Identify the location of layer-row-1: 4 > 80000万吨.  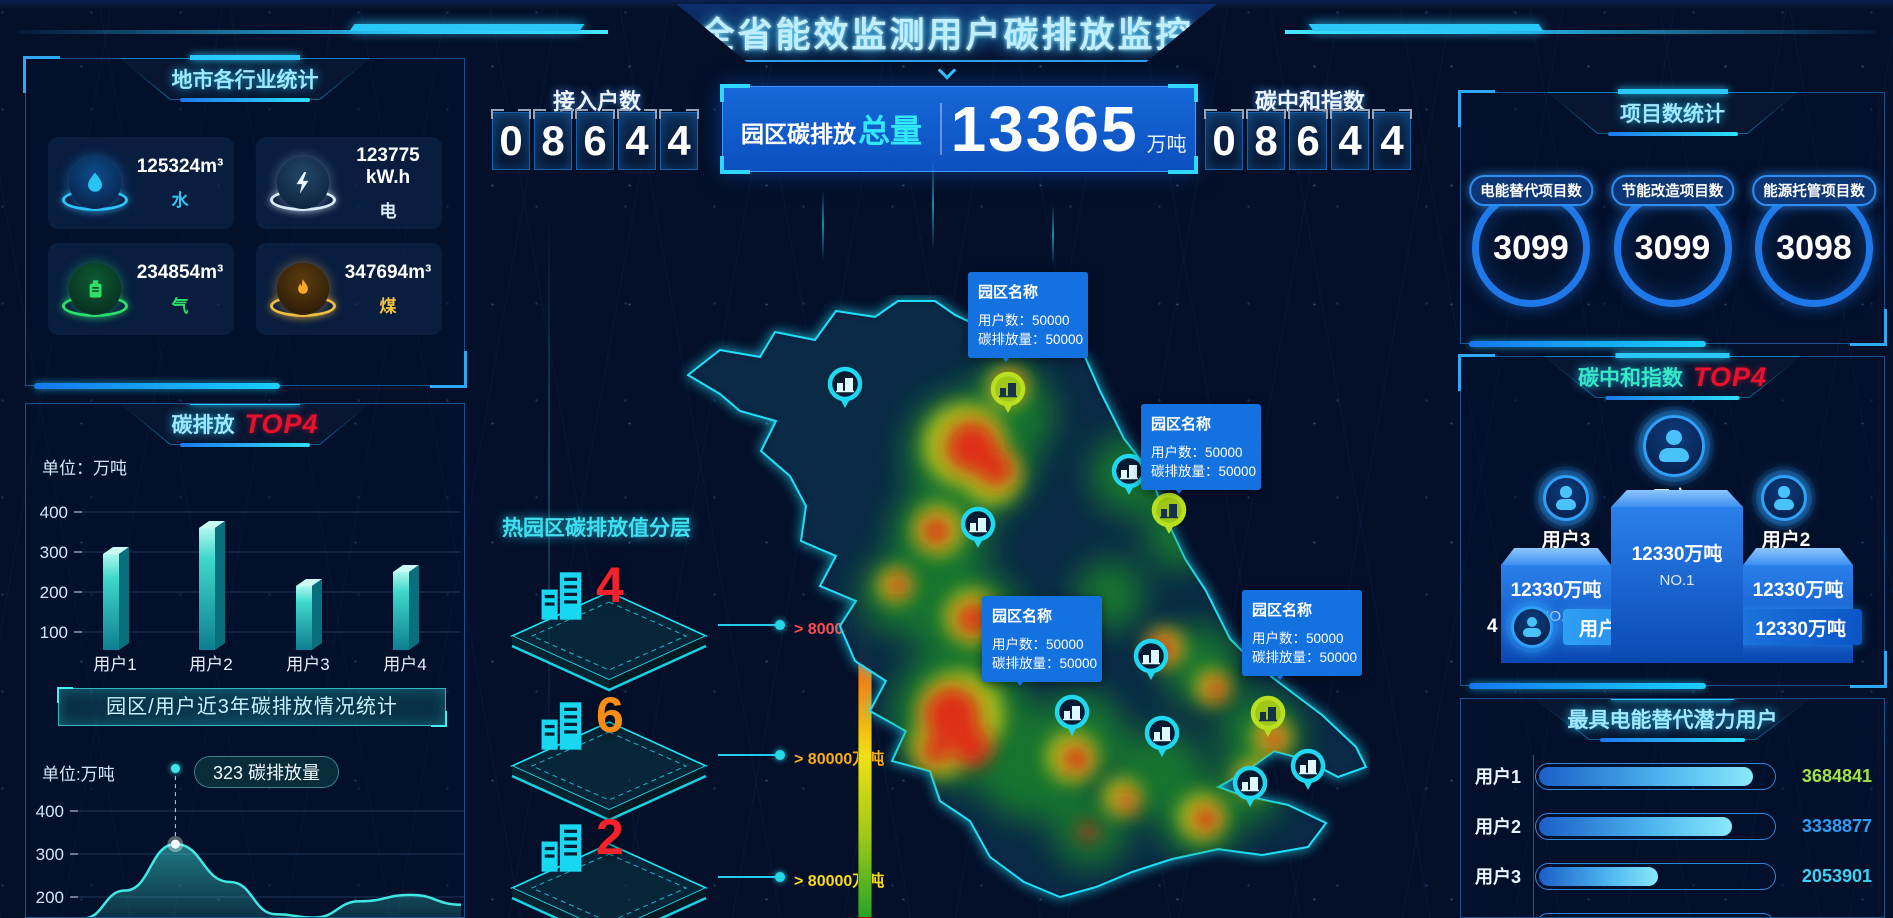
(682, 632).